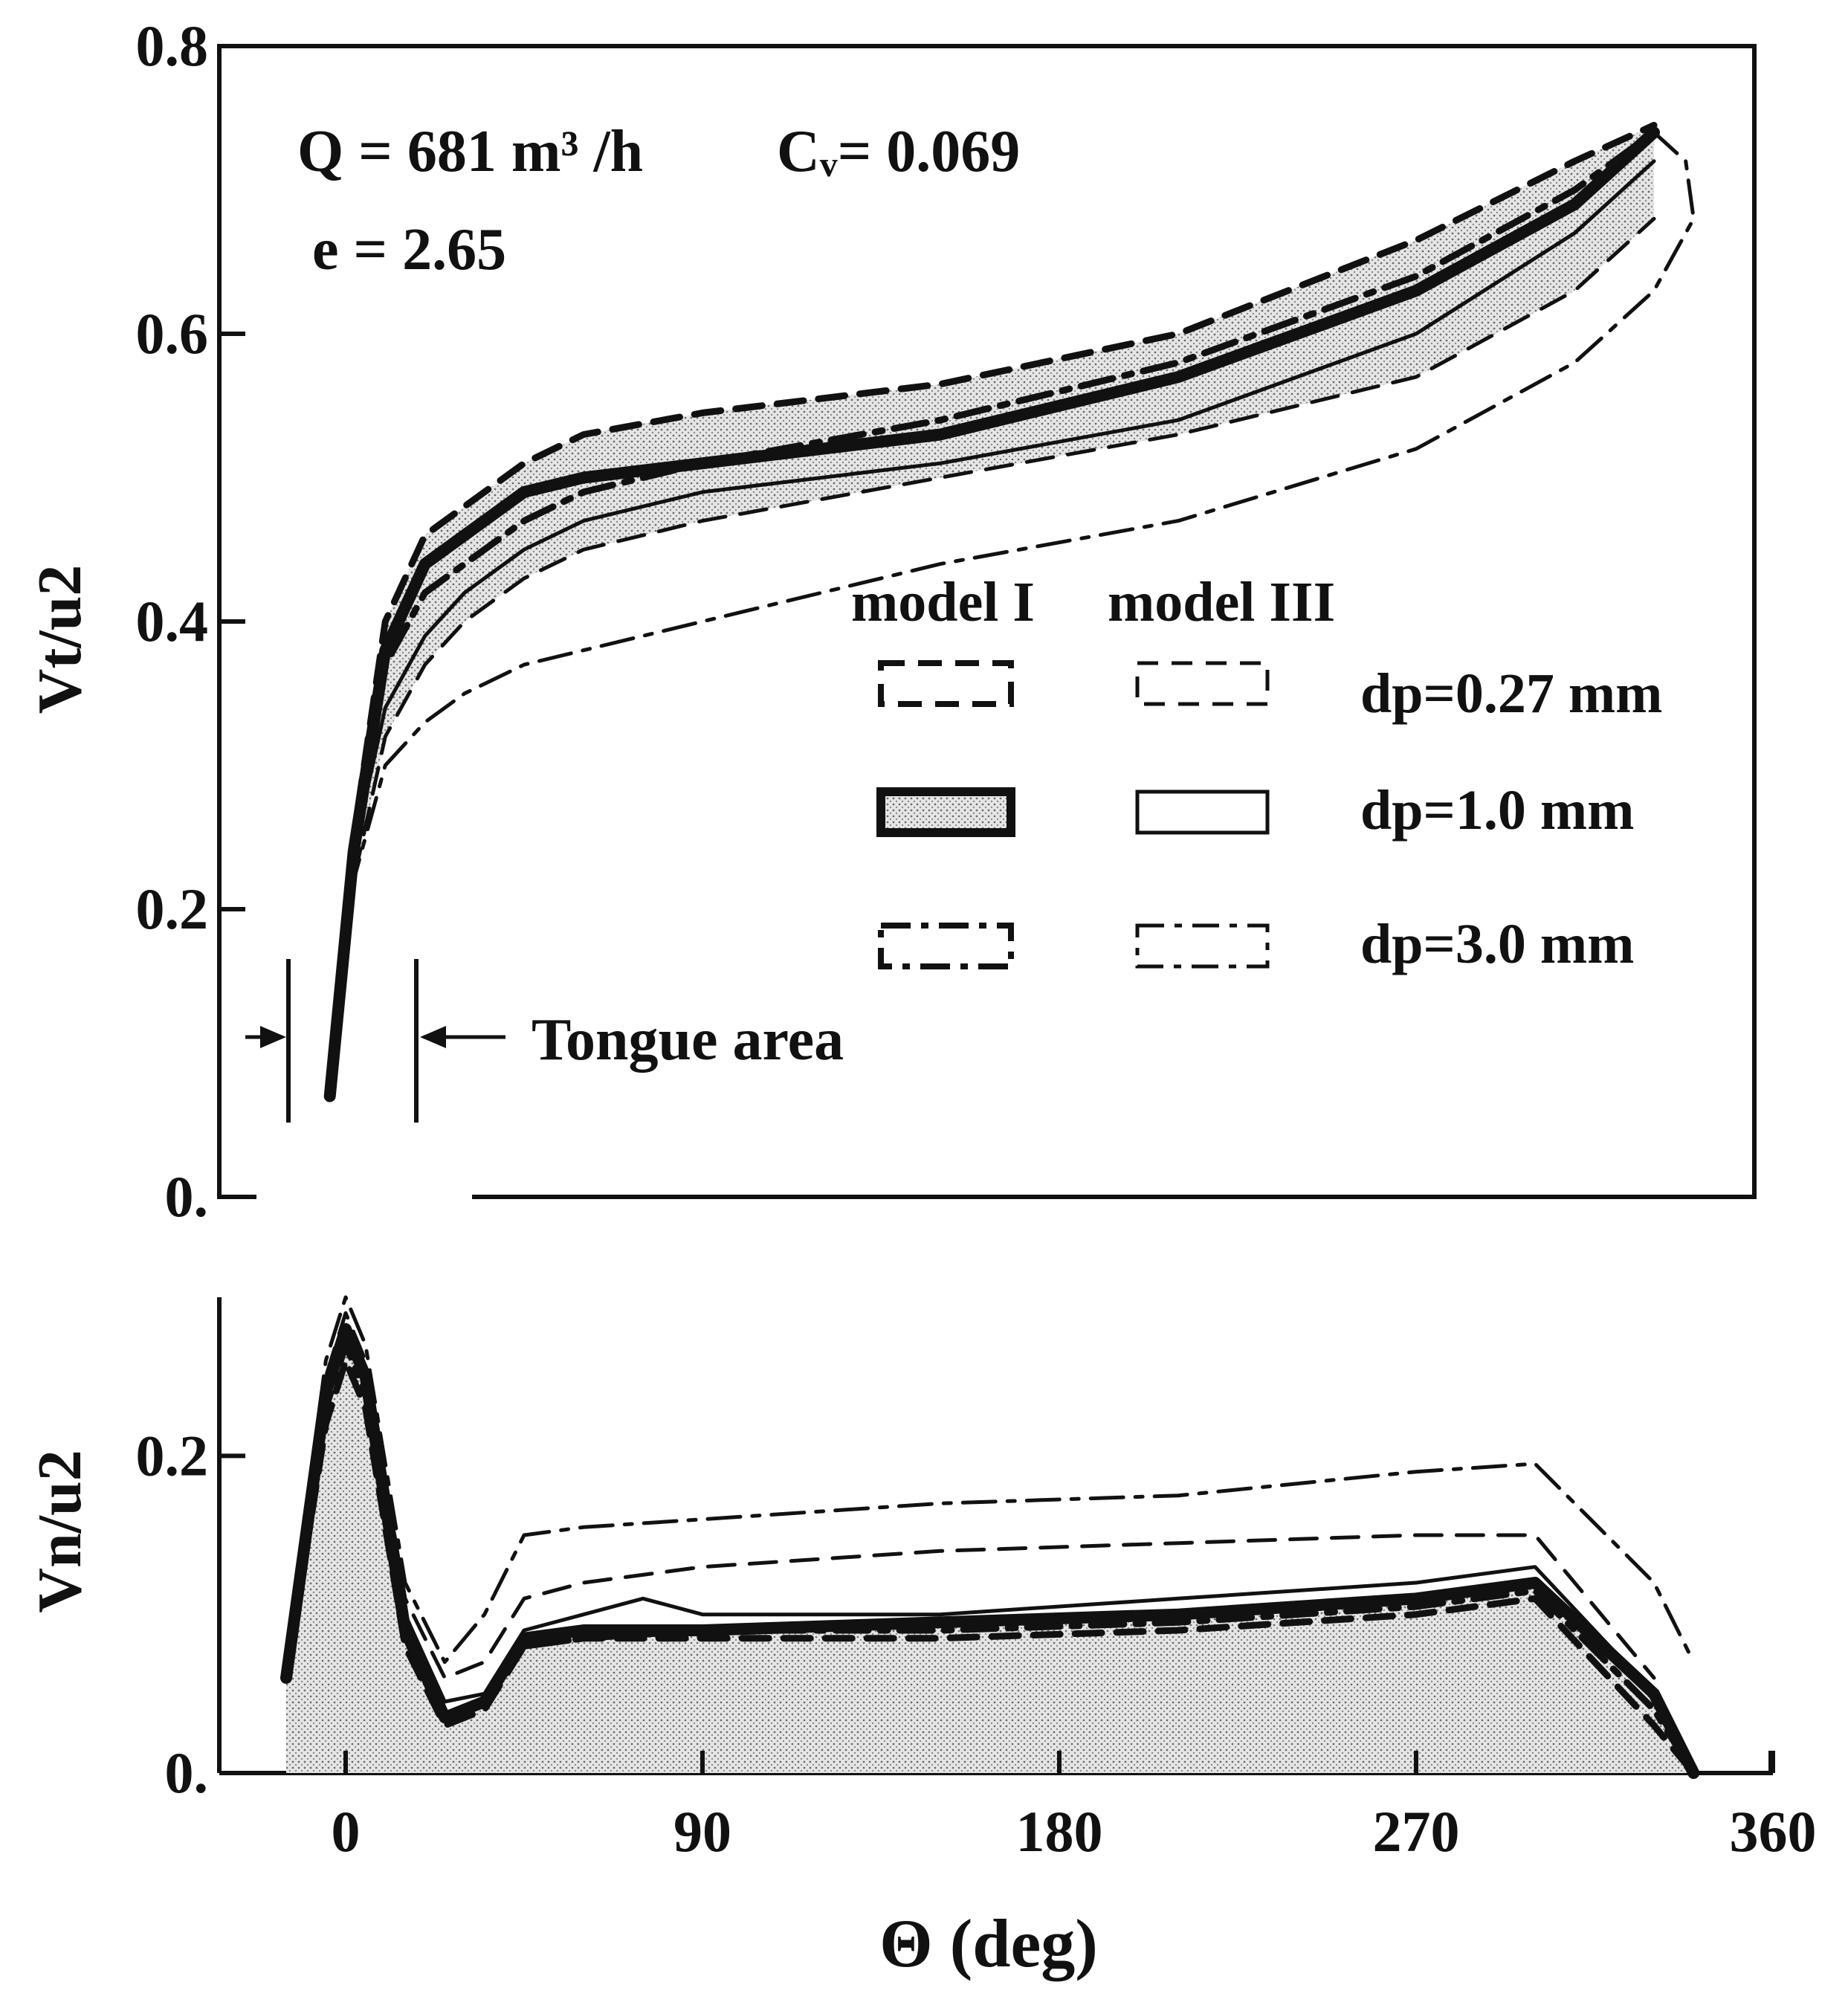 This screenshot has height=2002, width=1848. I want to click on series-model-iii-dp-1-0-mm, so click(970, 1515).